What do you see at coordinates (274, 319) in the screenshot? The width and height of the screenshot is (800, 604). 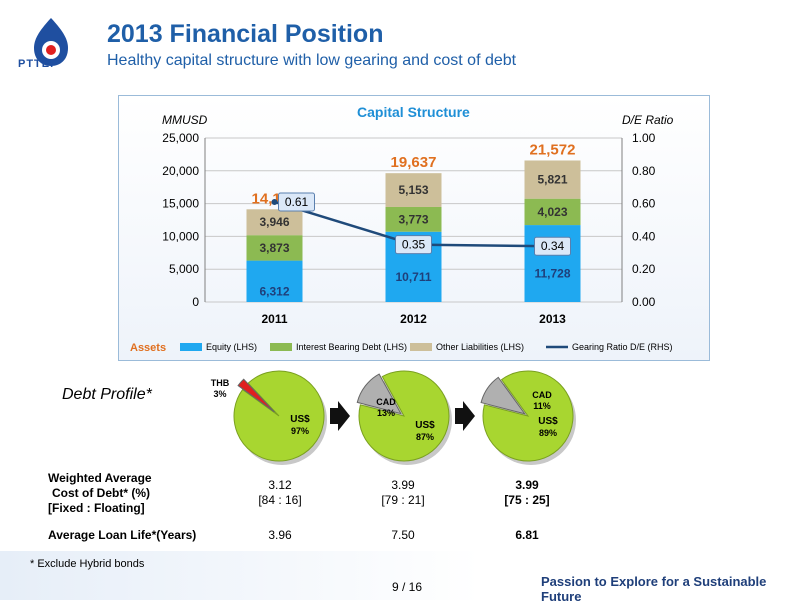 I see `x-tick-label: 2011` at bounding box center [274, 319].